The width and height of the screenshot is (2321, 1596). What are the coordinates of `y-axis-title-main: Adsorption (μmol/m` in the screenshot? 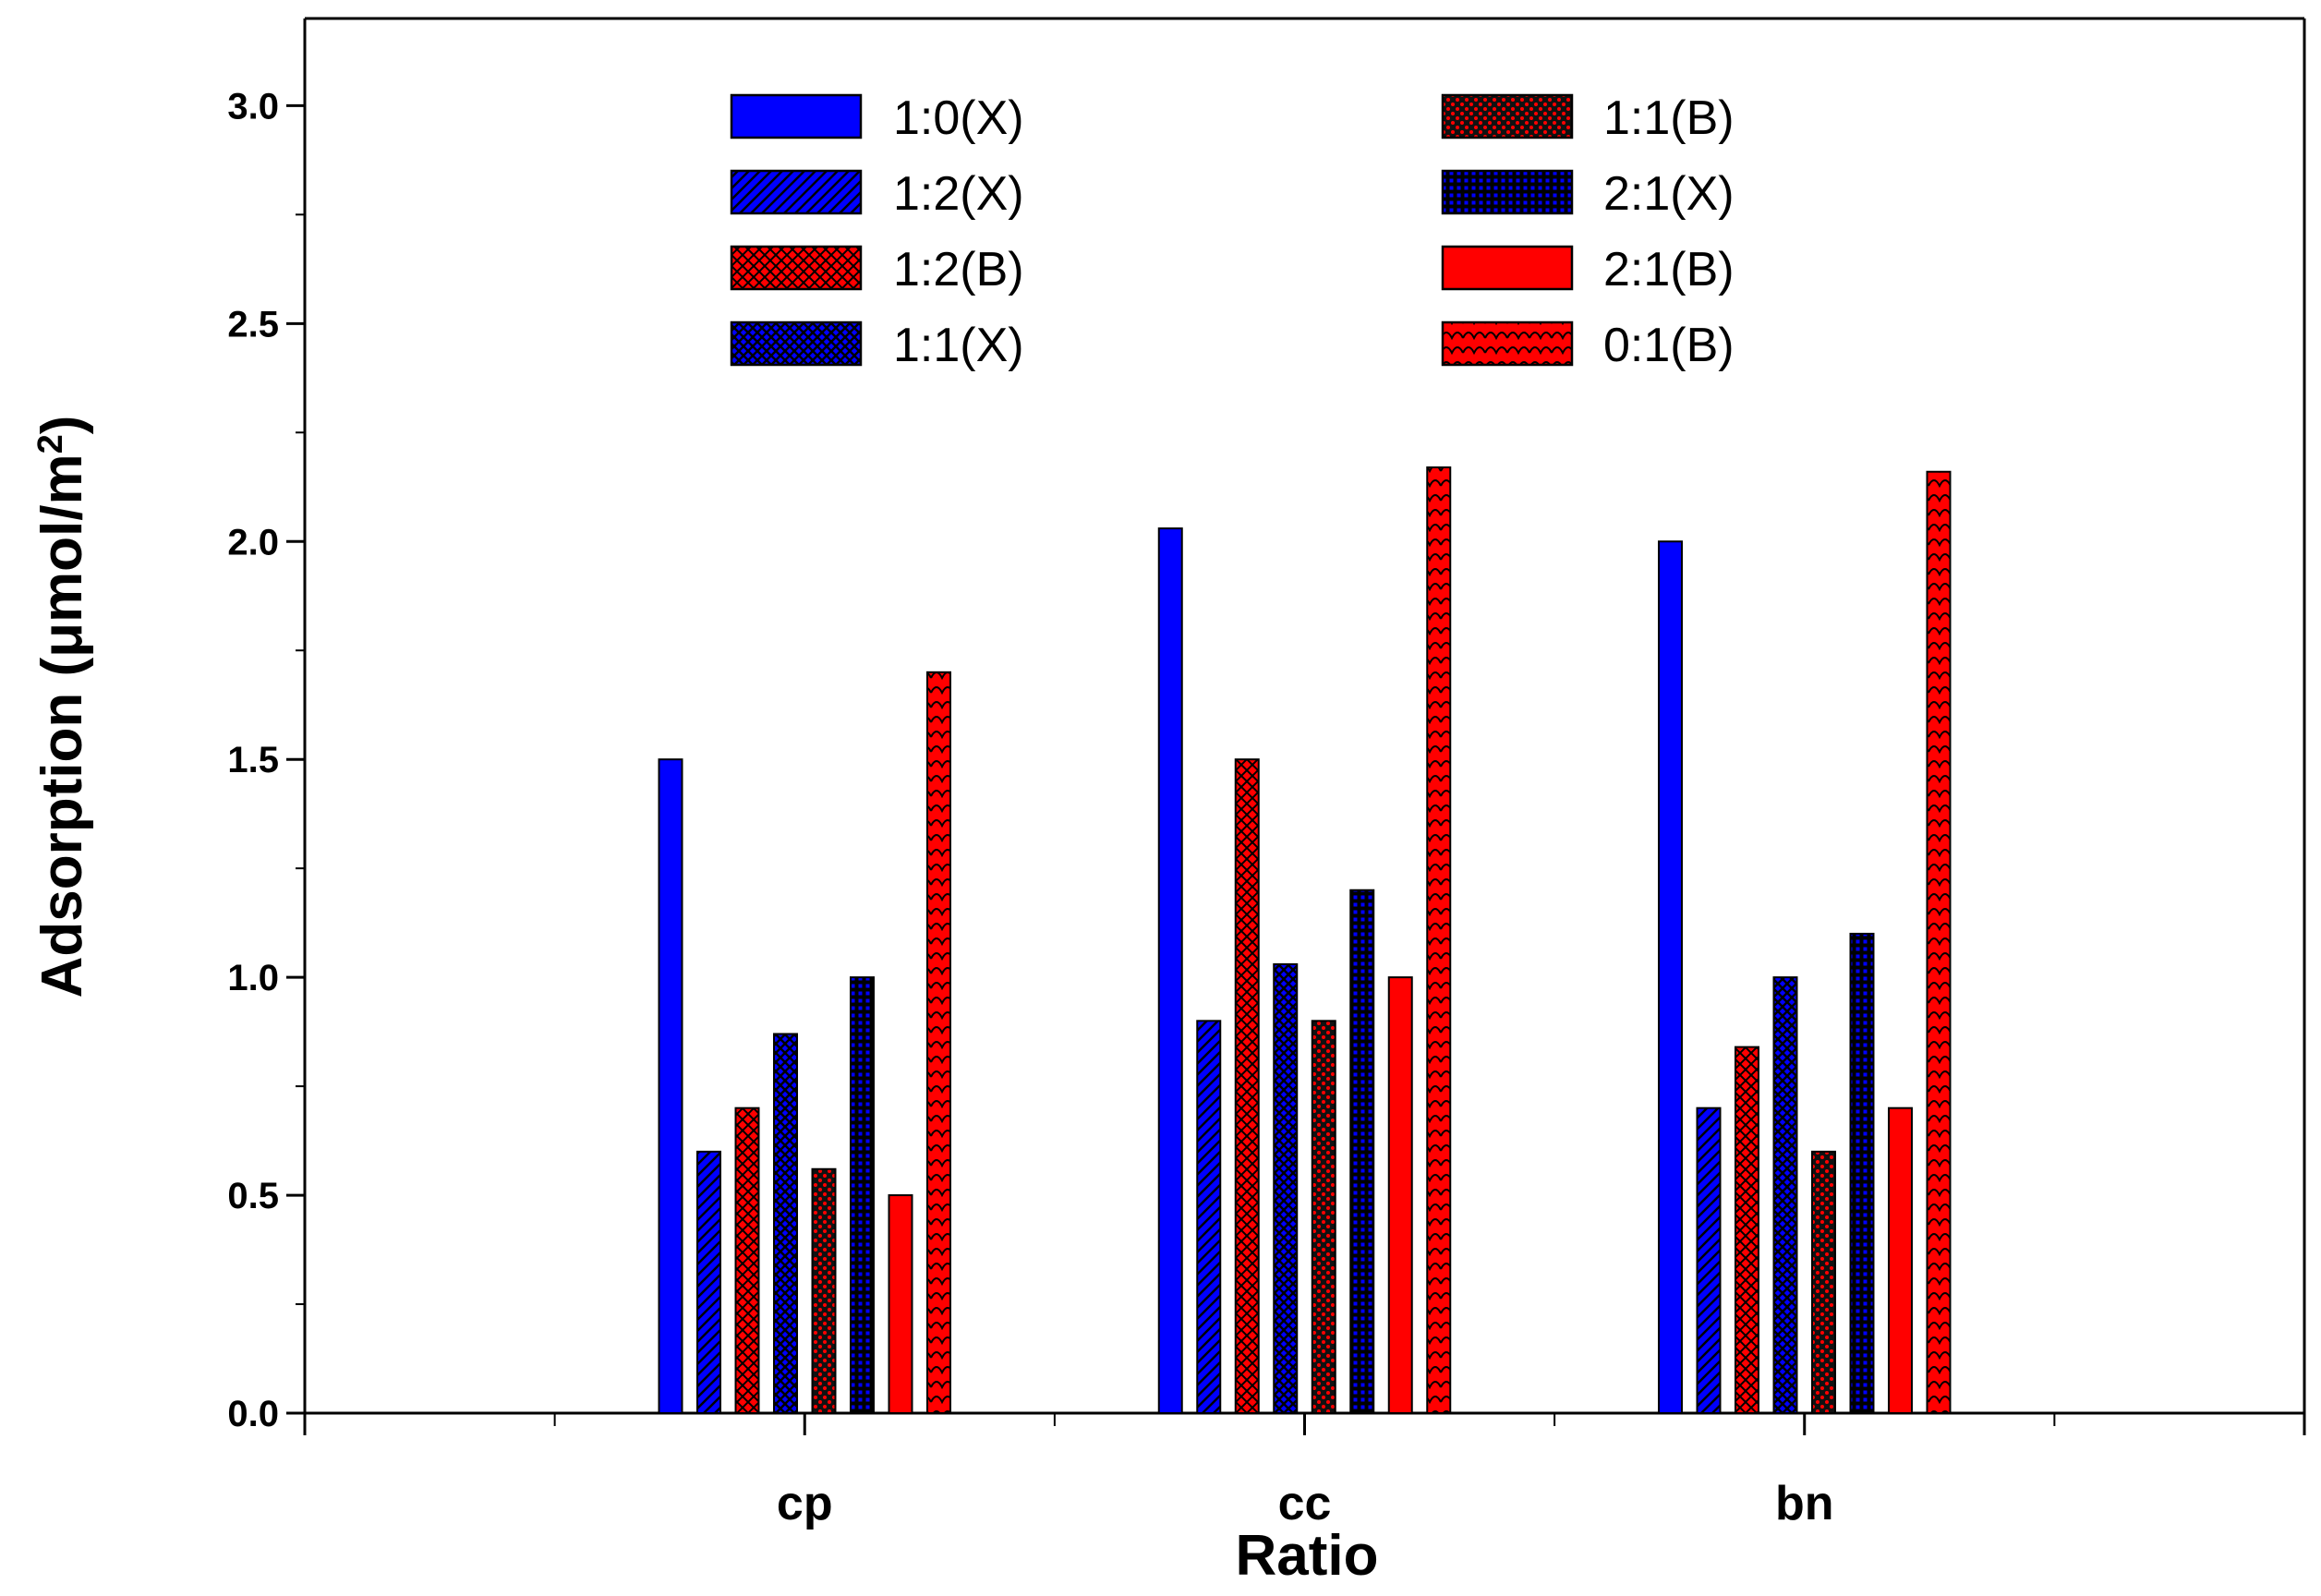 It's located at (62, 725).